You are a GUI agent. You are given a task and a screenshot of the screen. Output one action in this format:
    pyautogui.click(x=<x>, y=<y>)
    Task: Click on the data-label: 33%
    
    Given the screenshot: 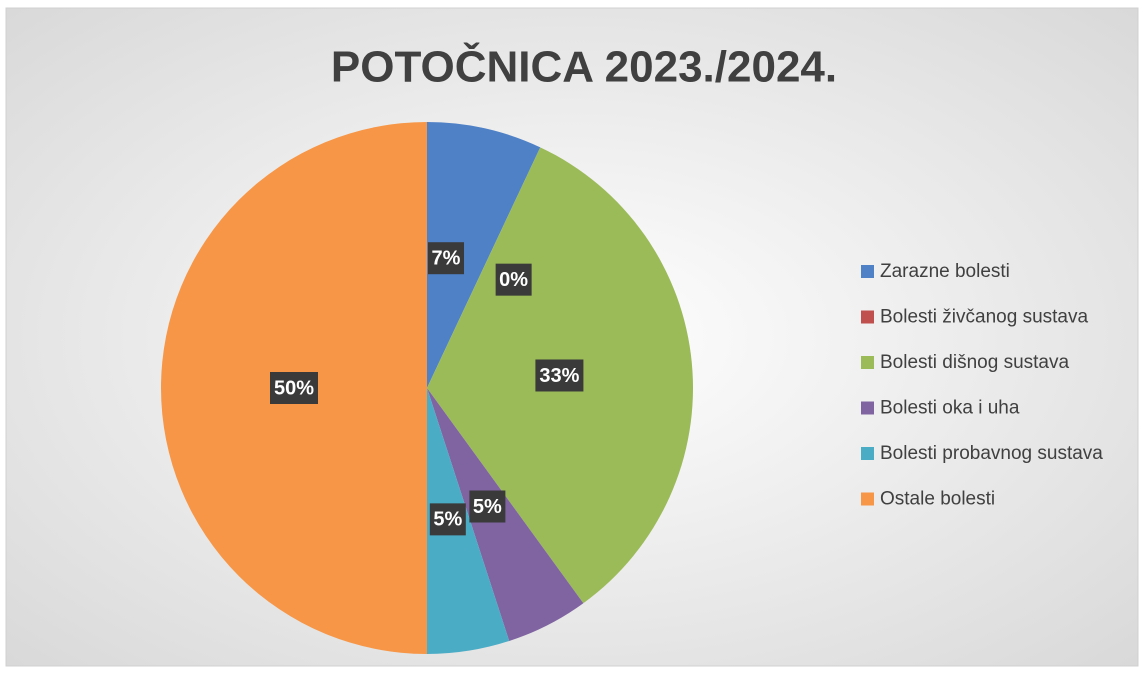 What is the action you would take?
    pyautogui.click(x=559, y=376)
    